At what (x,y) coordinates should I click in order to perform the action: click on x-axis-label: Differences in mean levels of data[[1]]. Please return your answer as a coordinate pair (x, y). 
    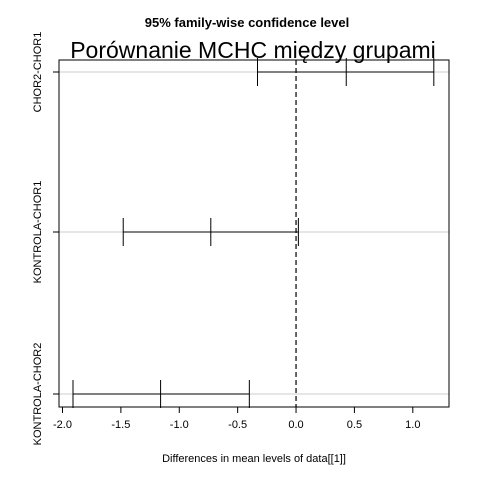
    Looking at the image, I should click on (254, 459).